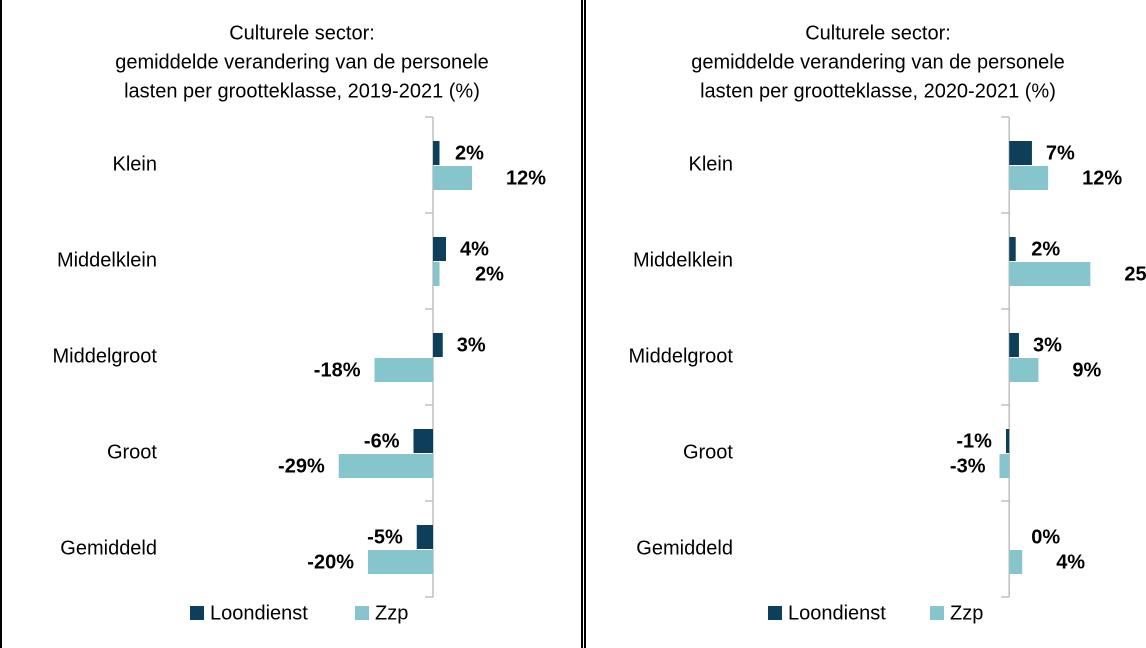 The height and width of the screenshot is (648, 1146). Describe the element at coordinates (968, 466) in the screenshot. I see `value-label: -3%` at that location.